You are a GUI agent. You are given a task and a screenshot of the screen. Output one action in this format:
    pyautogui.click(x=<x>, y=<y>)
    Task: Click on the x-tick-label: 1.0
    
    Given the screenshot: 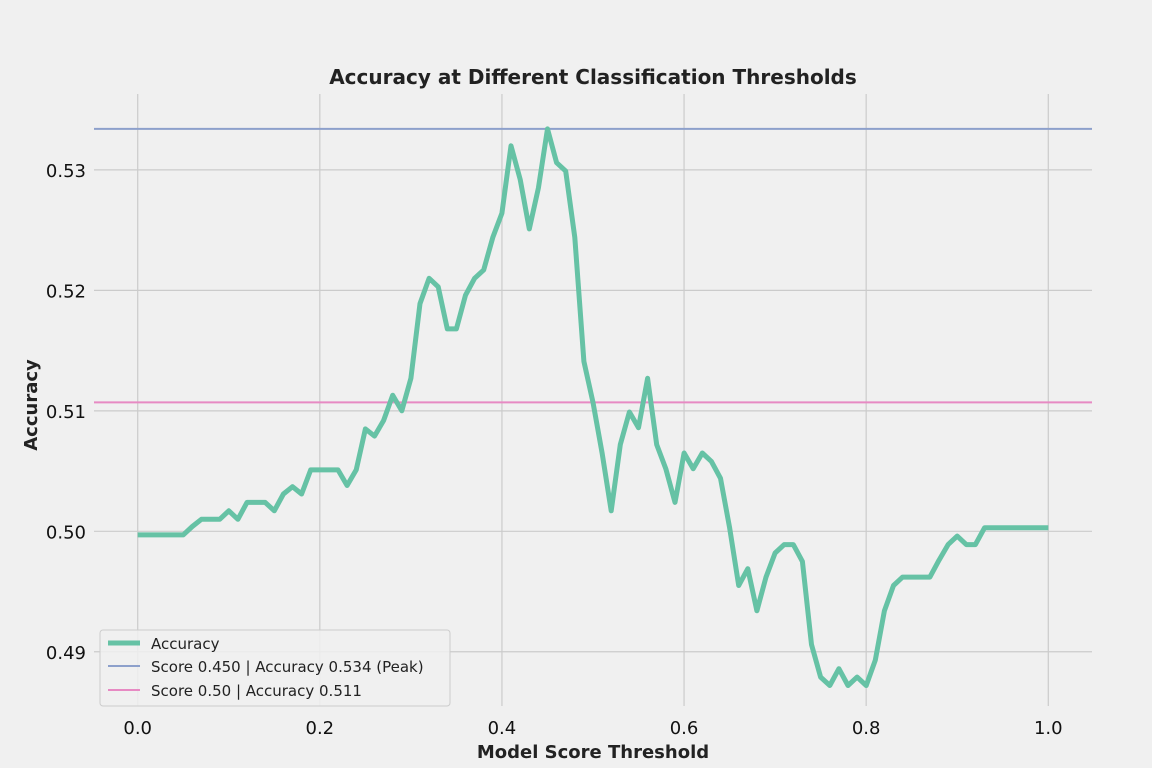 What is the action you would take?
    pyautogui.click(x=1048, y=728)
    